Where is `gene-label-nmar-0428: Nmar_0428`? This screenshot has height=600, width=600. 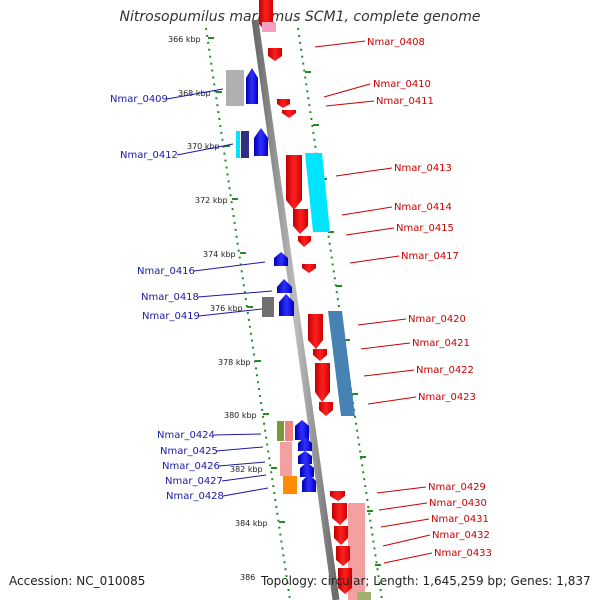
gene-label-nmar-0428: Nmar_0428 is located at coordinates (195, 496).